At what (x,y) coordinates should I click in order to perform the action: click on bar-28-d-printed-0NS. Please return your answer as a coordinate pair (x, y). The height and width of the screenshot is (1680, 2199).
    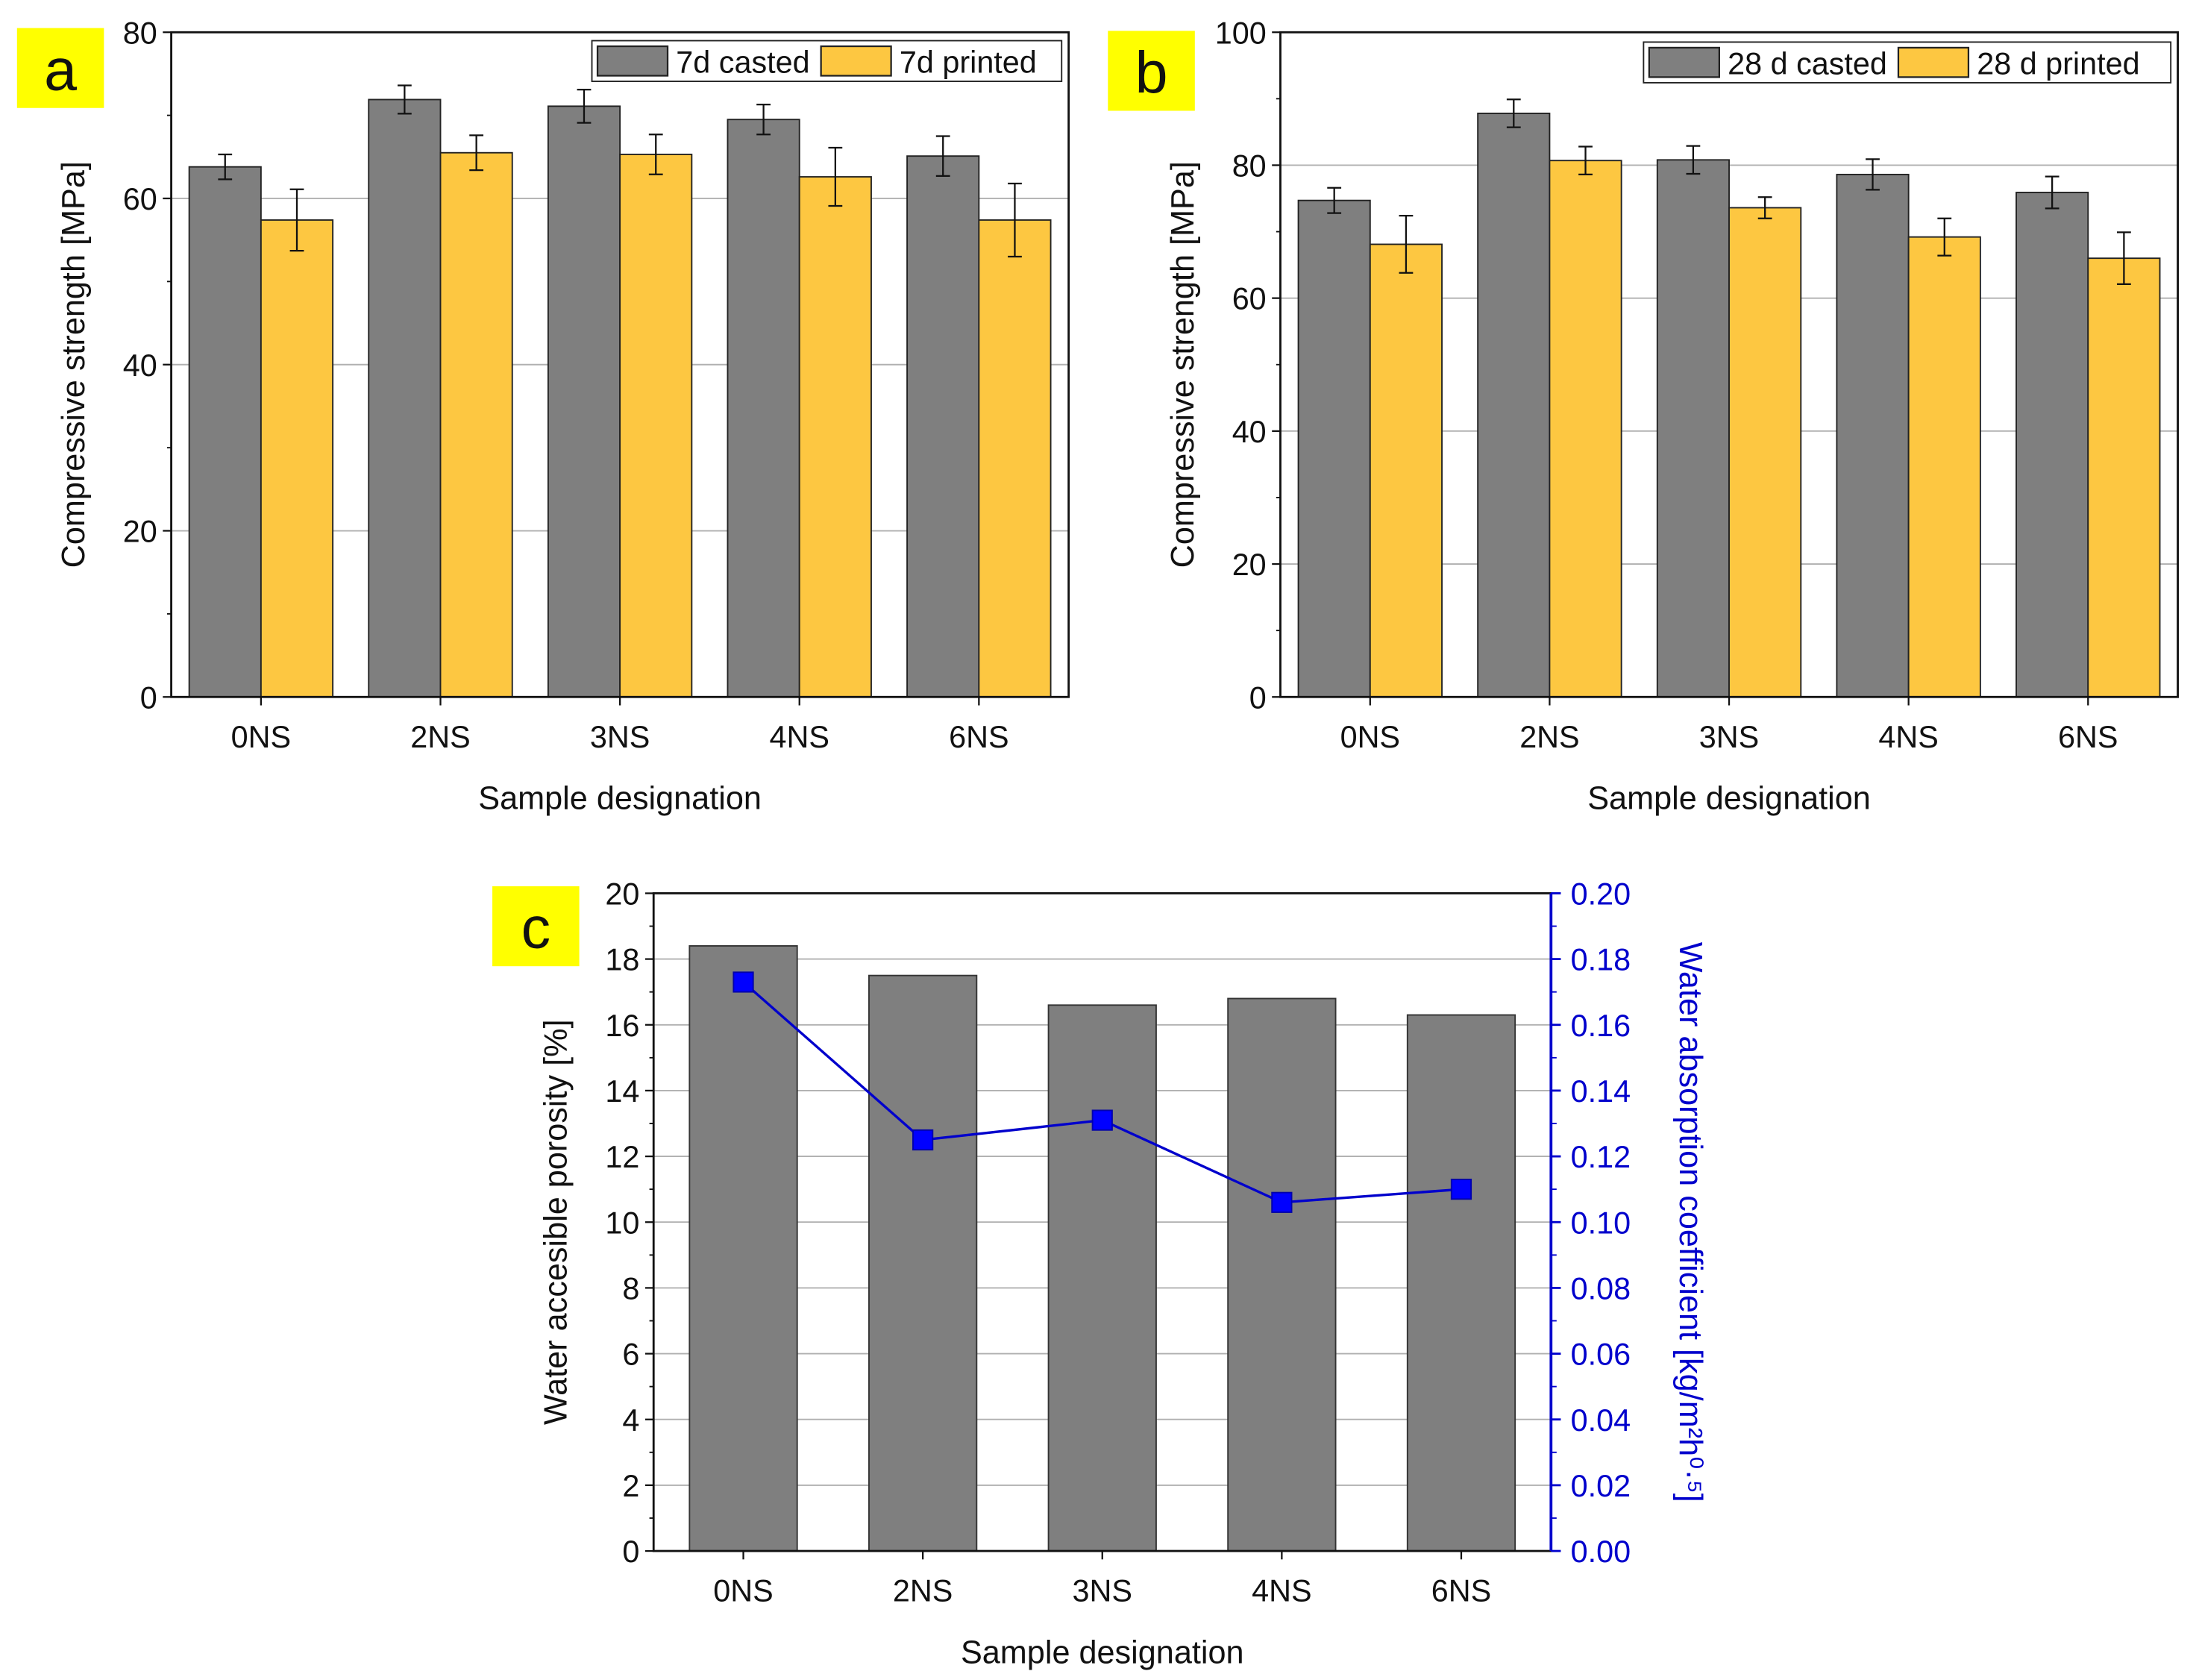
    Looking at the image, I should click on (1406, 470).